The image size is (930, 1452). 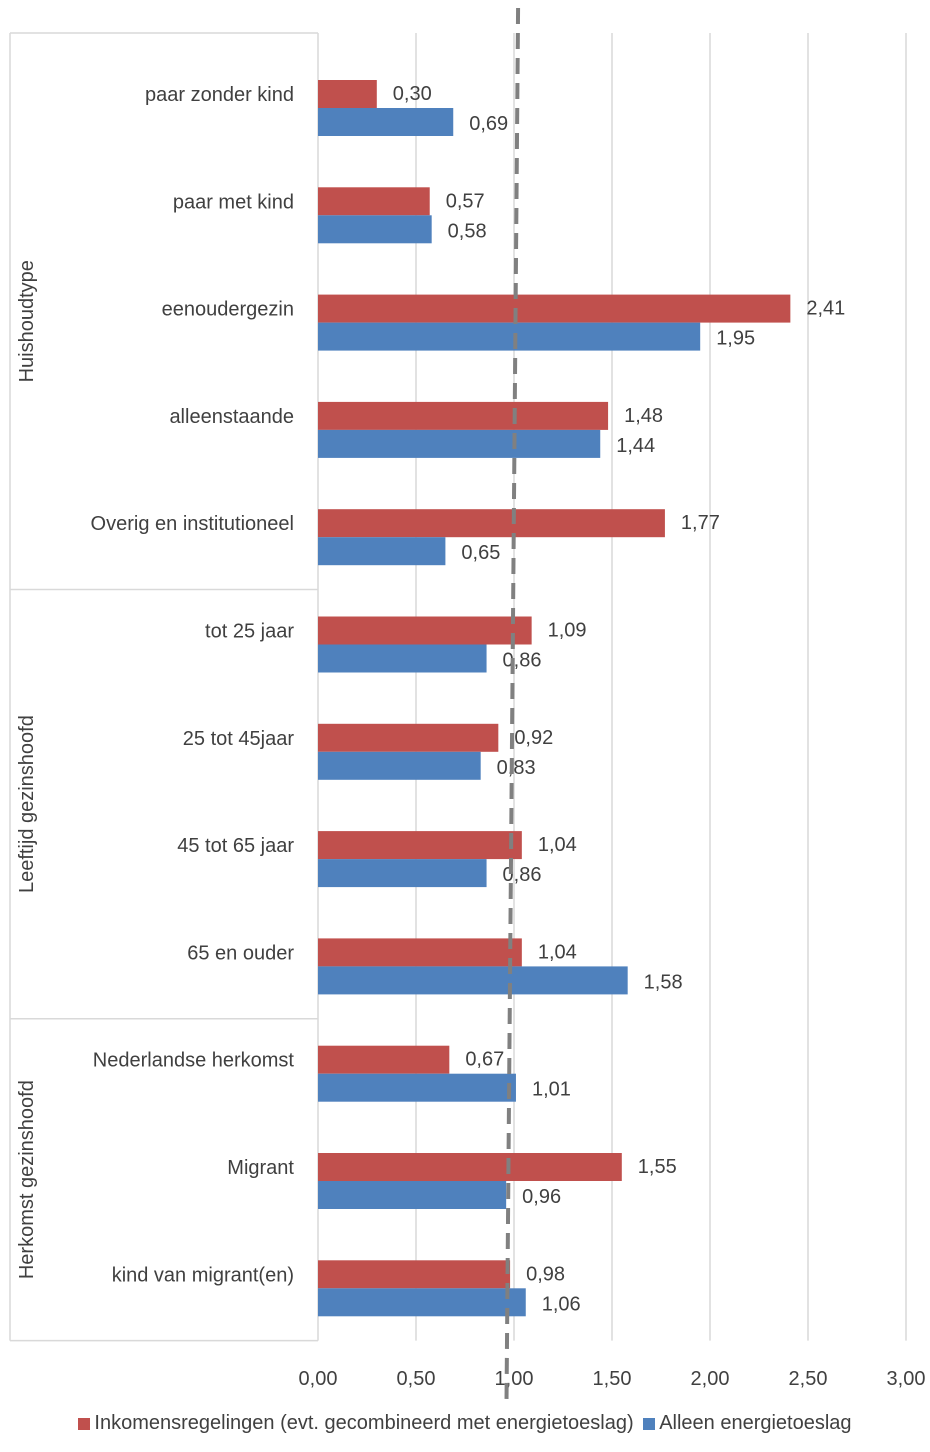 I want to click on legend-swatch-blue, so click(x=649, y=1424).